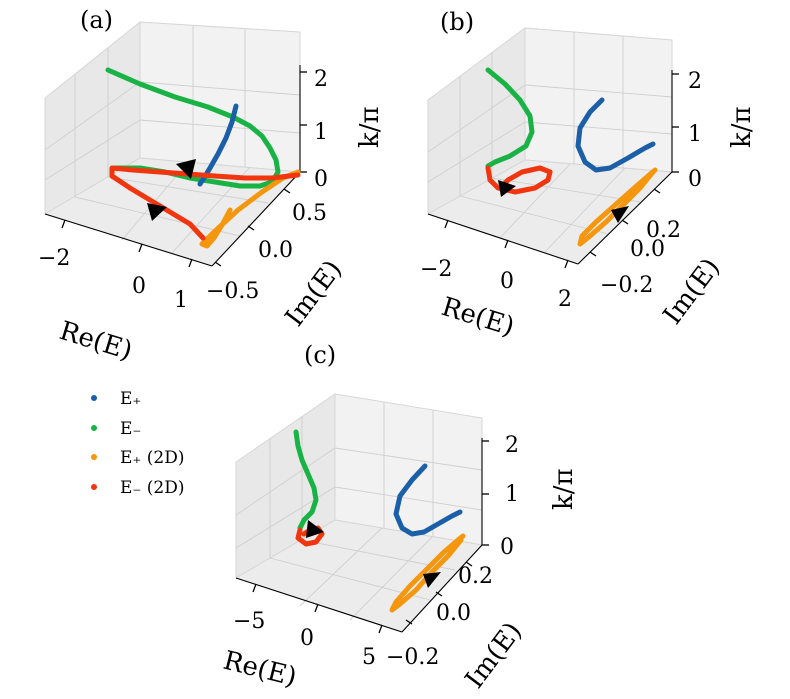 The height and width of the screenshot is (699, 790). What do you see at coordinates (507, 281) in the screenshot?
I see `panel-b-xtick-2: 0` at bounding box center [507, 281].